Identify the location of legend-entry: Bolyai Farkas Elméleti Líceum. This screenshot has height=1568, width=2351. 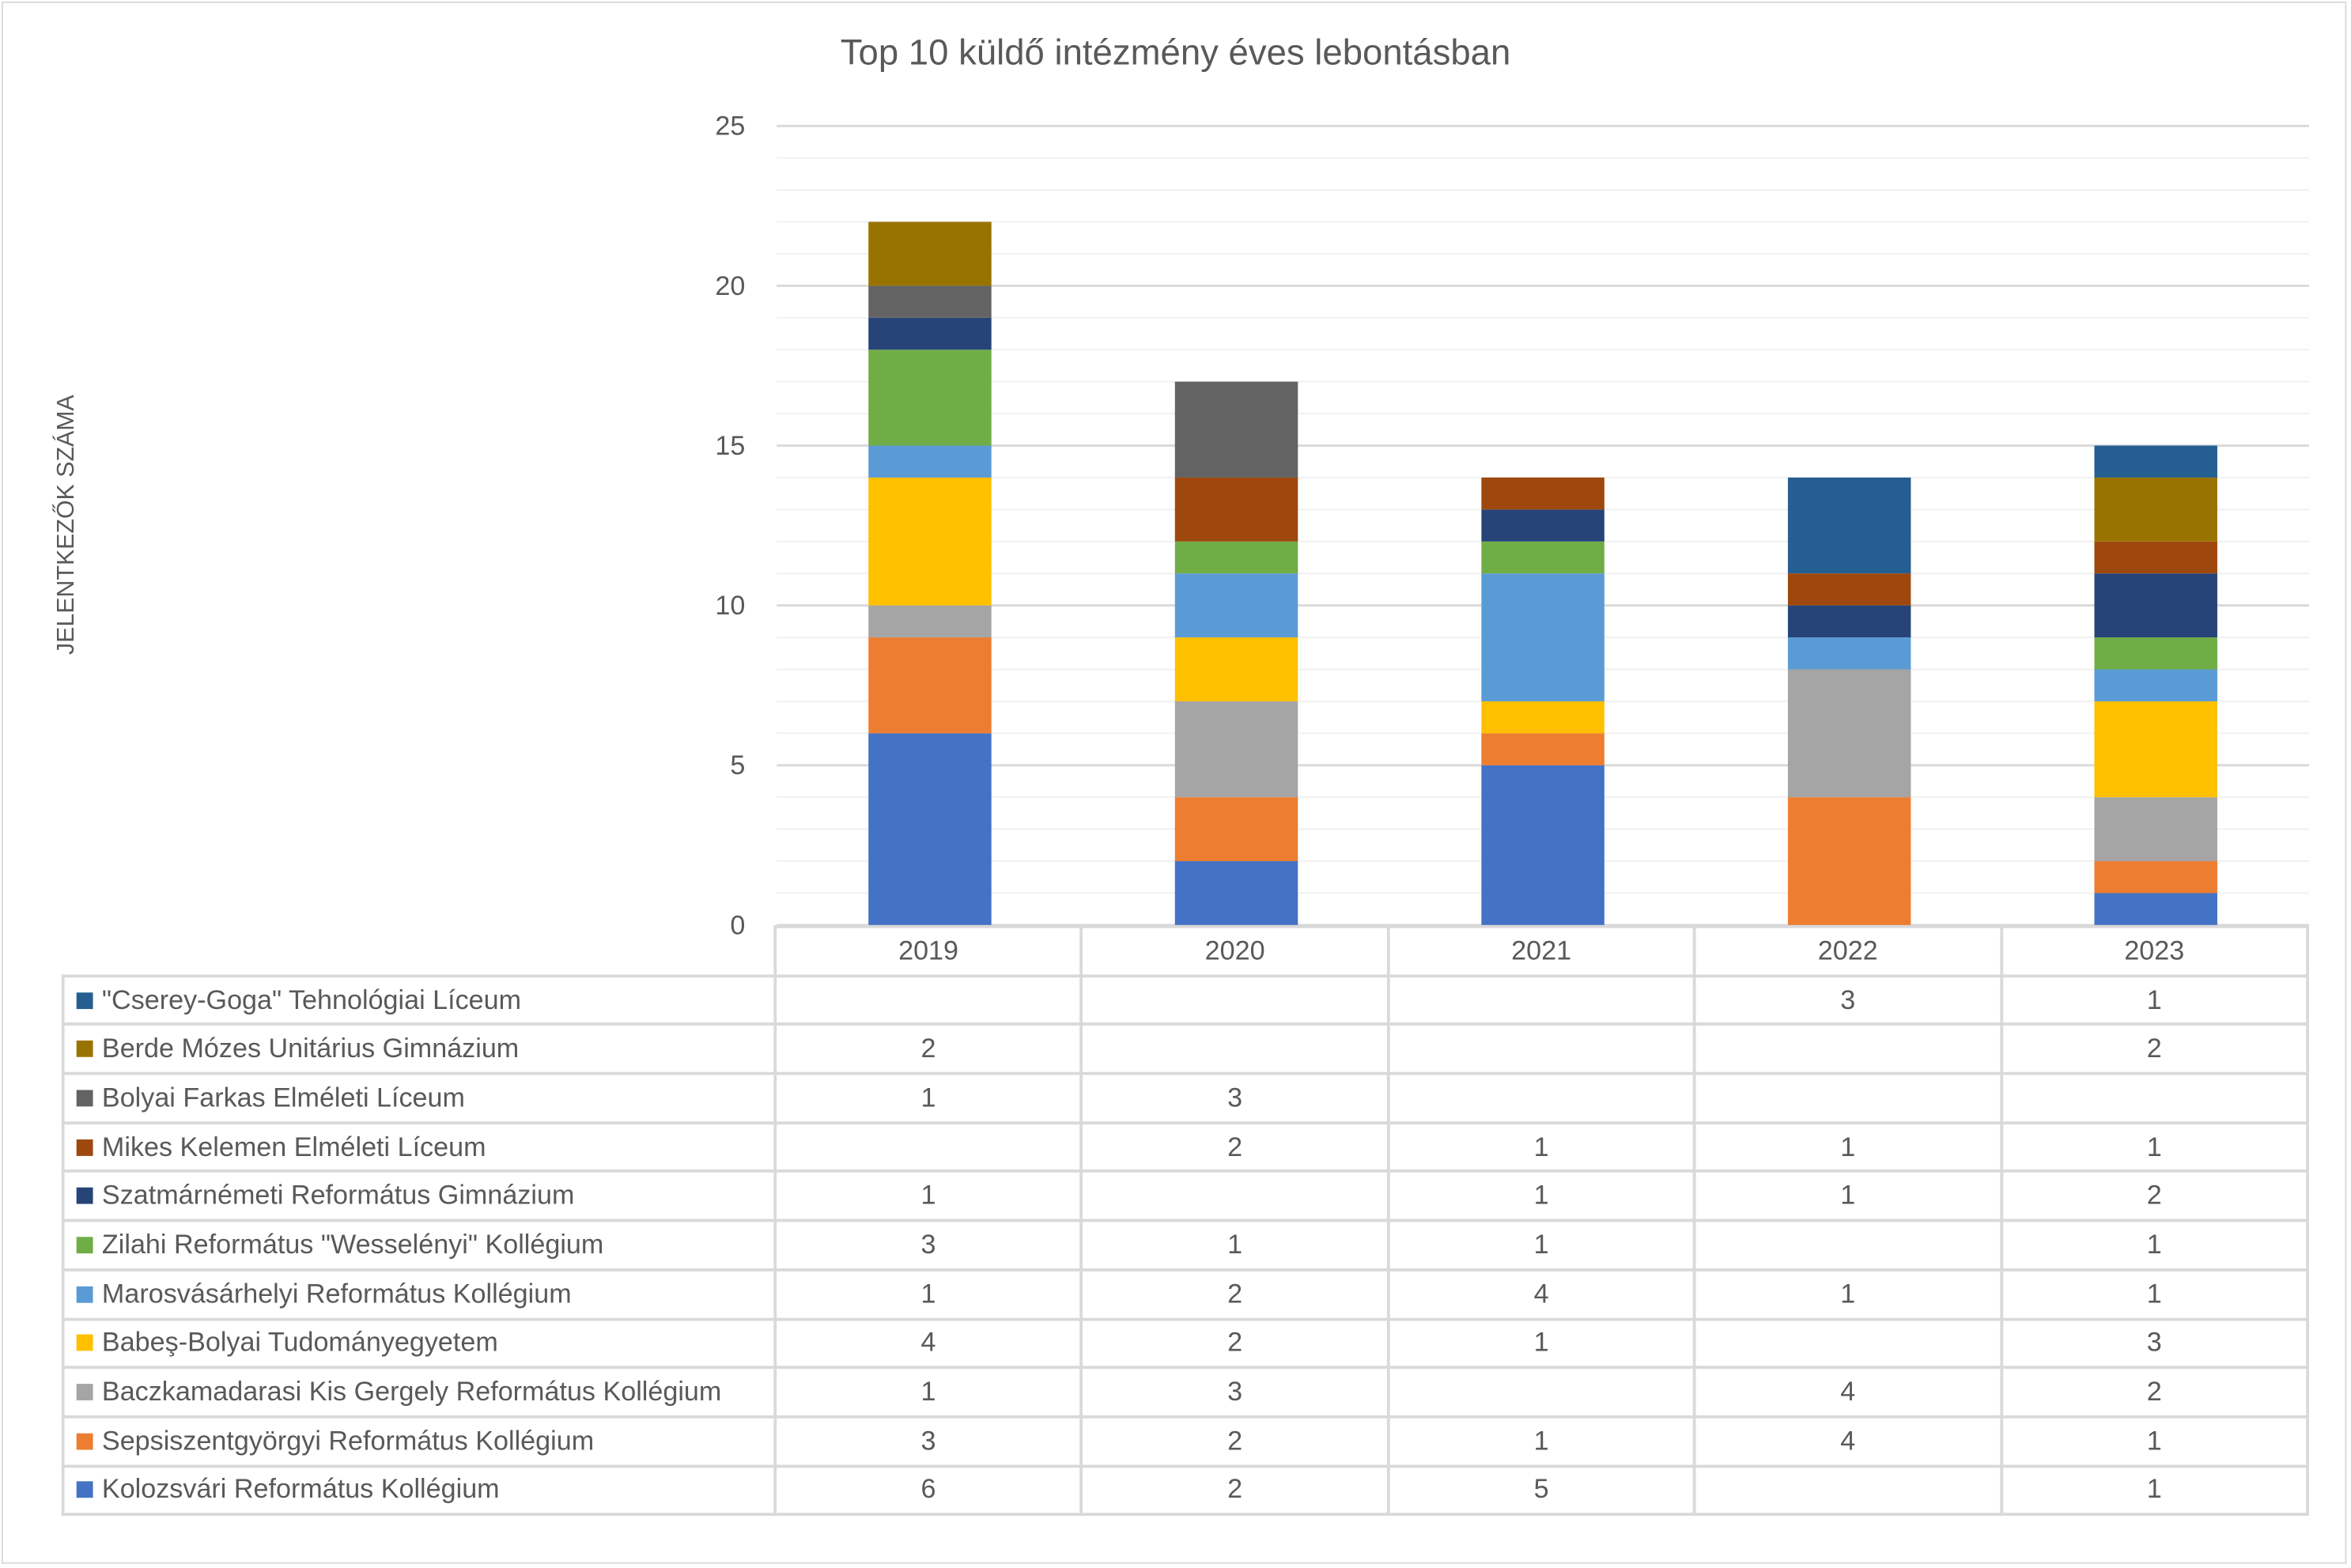
(419, 1097).